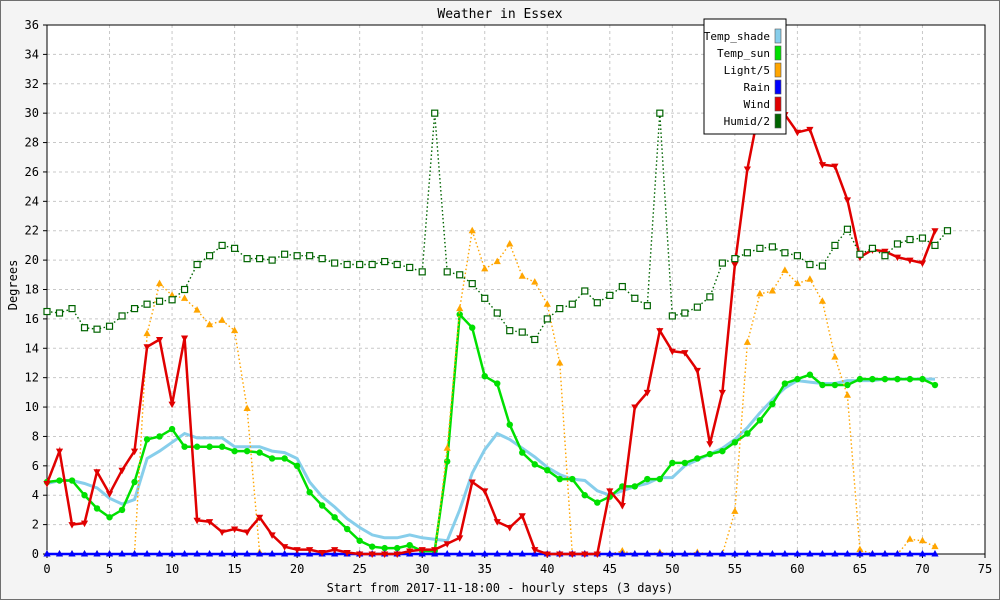  What do you see at coordinates (778, 87) in the screenshot?
I see `legend-swatch-rain` at bounding box center [778, 87].